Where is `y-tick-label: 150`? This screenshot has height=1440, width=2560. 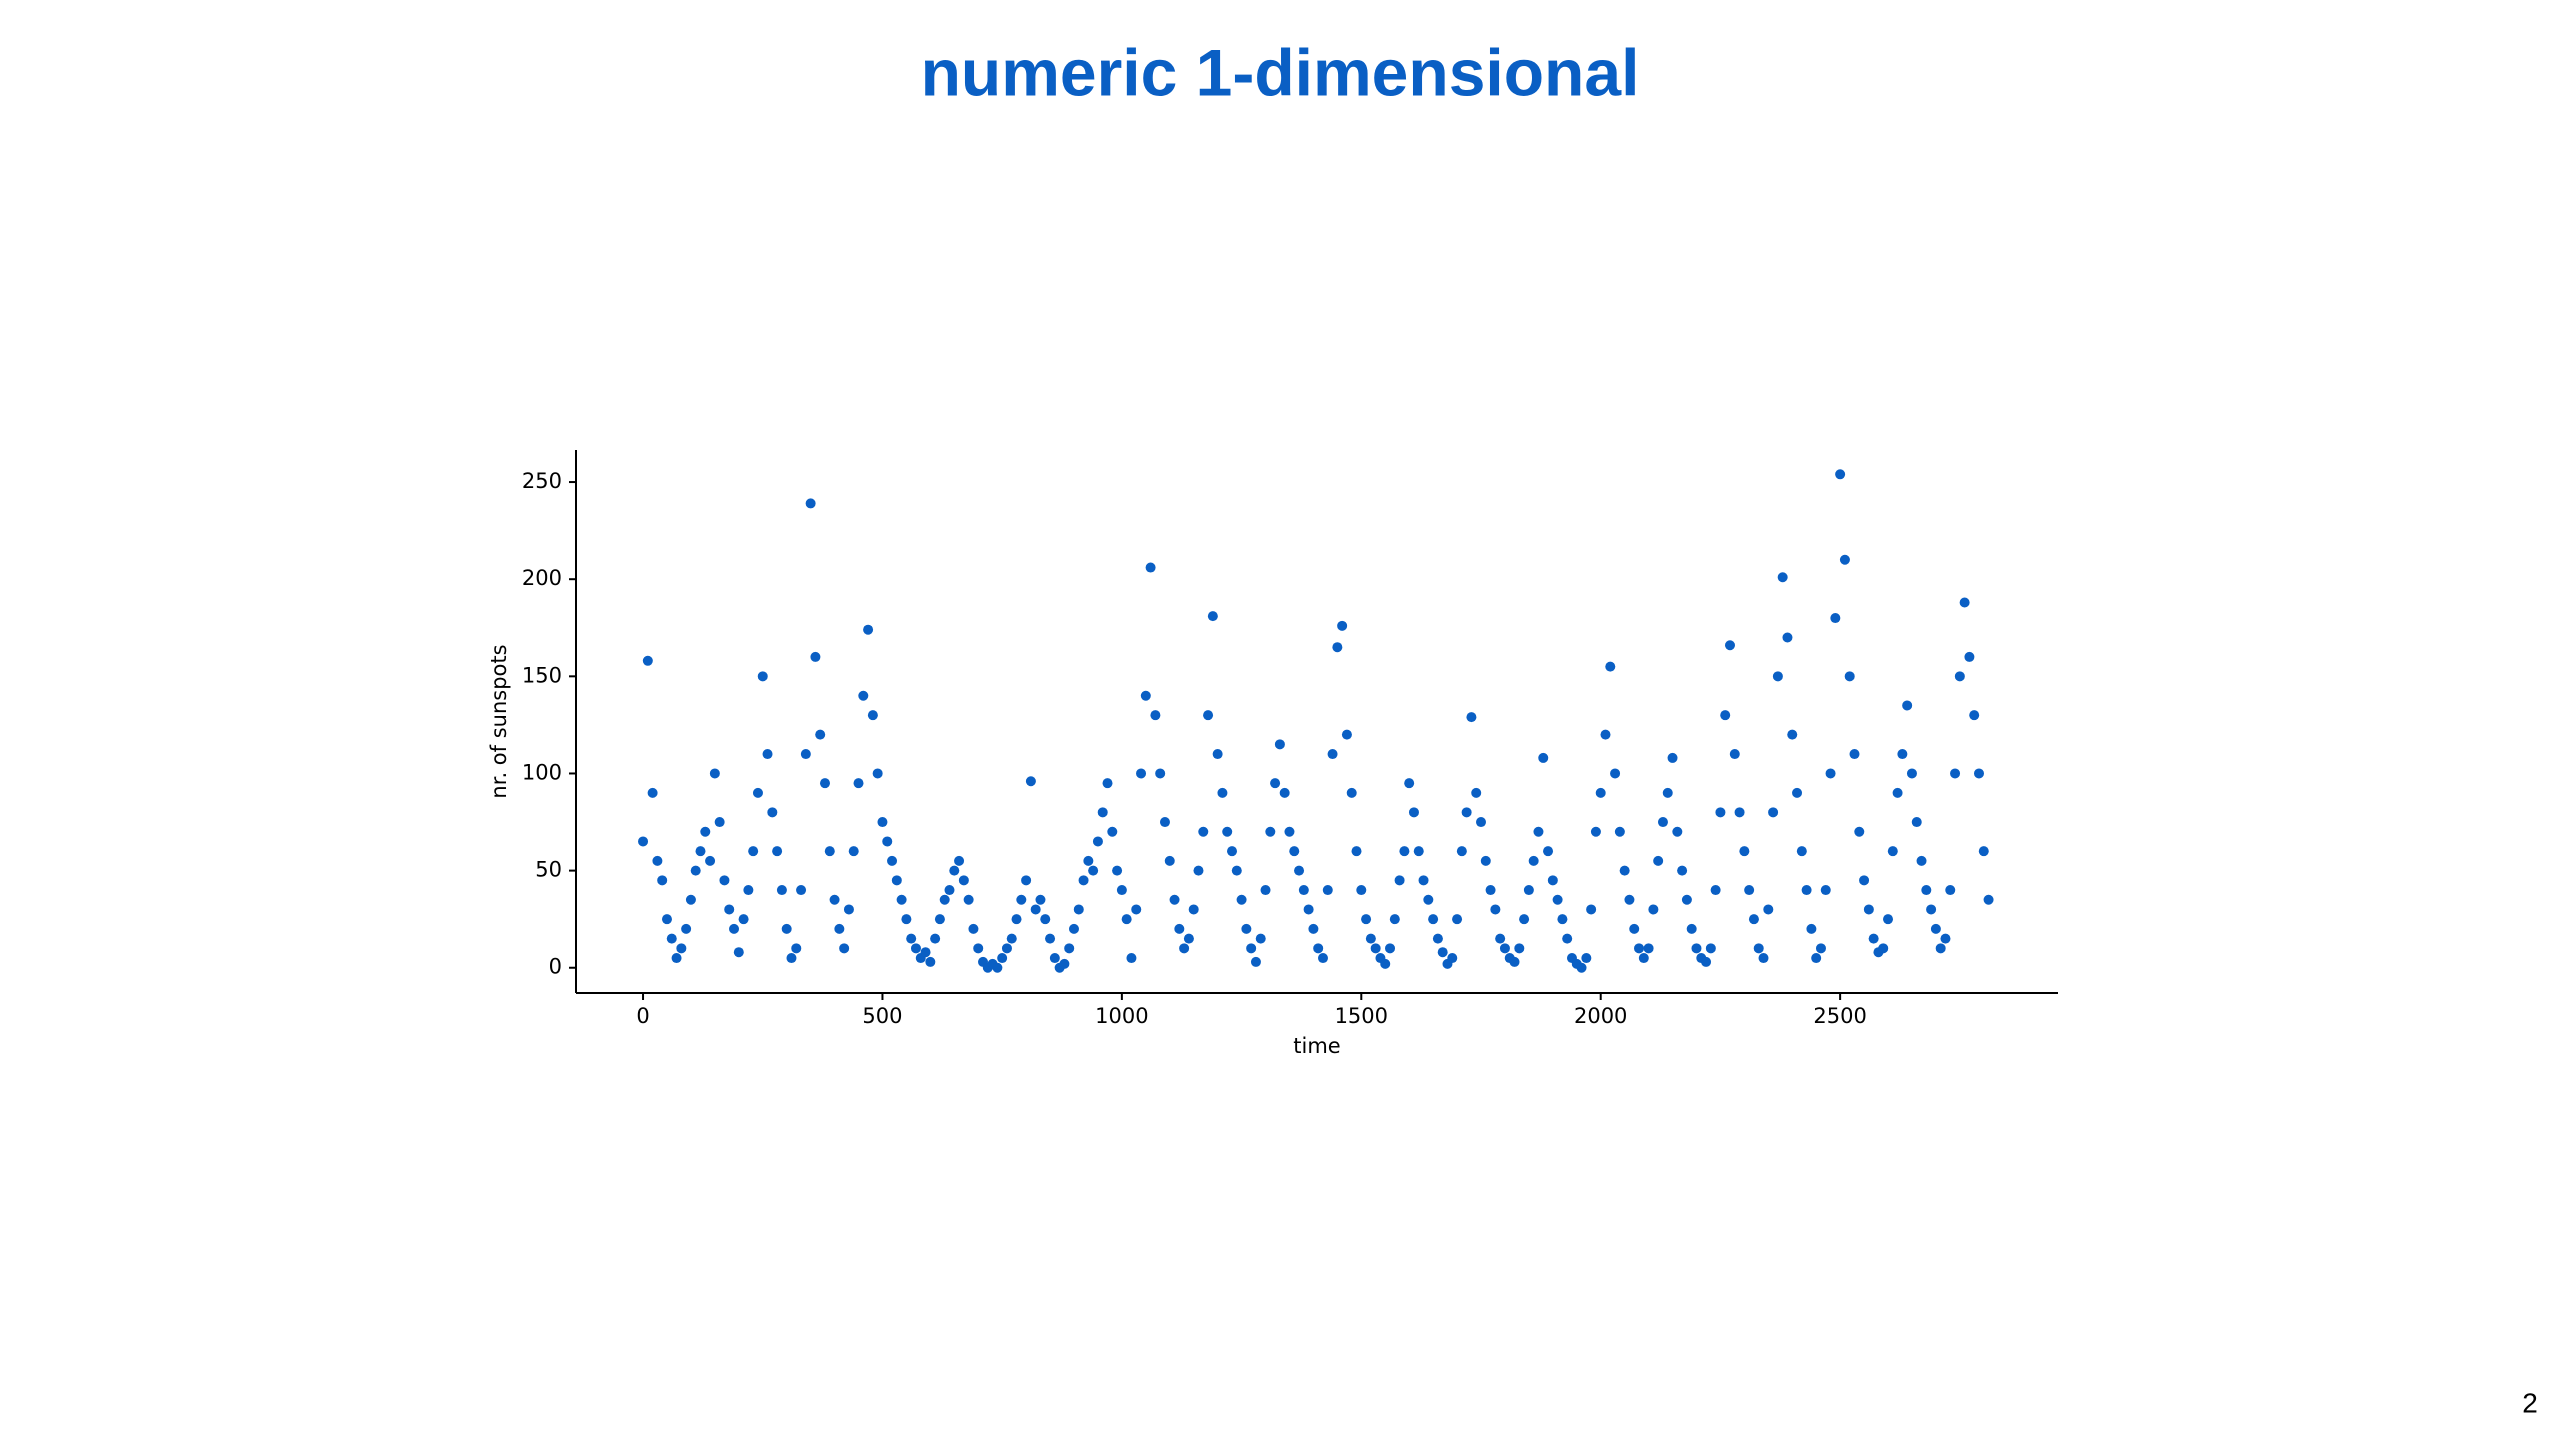
y-tick-label: 150 is located at coordinates (542, 675).